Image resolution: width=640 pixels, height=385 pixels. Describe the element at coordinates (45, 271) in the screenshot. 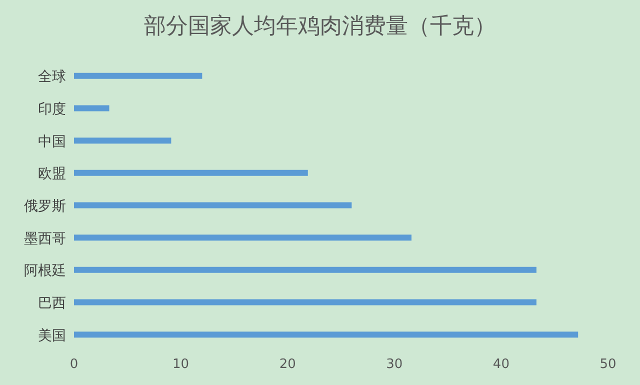

I see `y-tick-label: 阿根廷` at that location.